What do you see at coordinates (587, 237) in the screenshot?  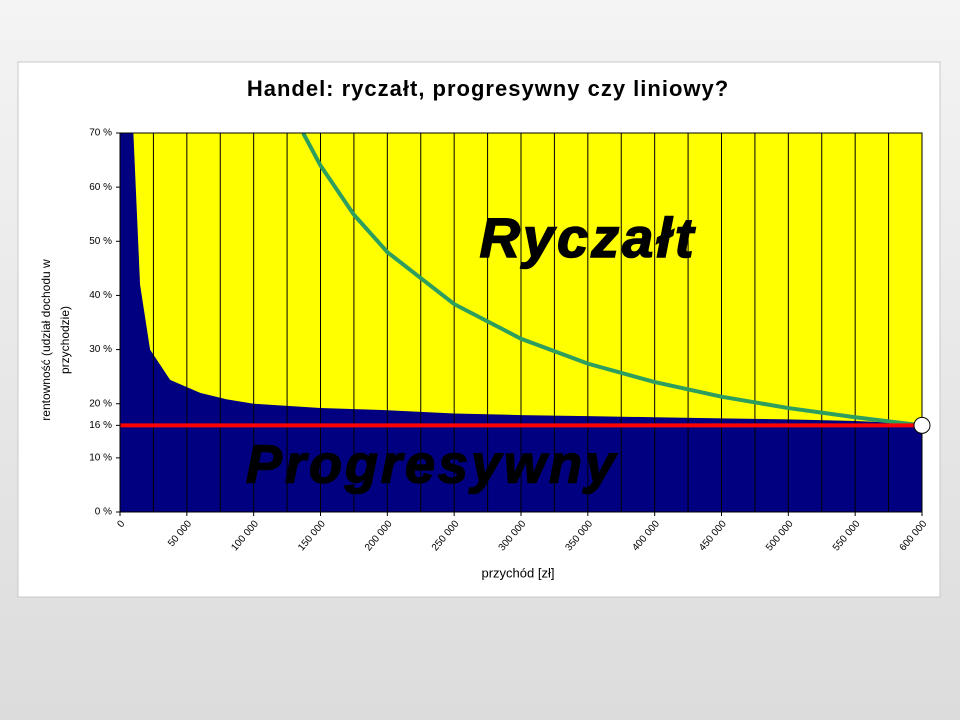 I see `series-annotation: Ryczałt` at bounding box center [587, 237].